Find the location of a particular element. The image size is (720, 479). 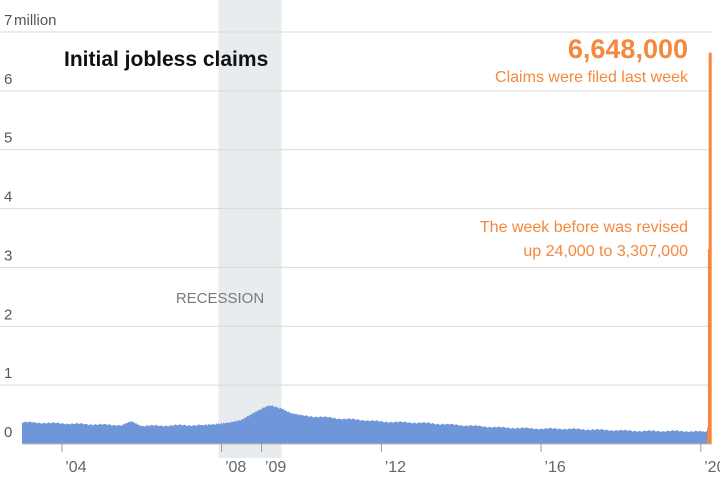

x-axis: ’04 ’08 ’09 ’12 ’16 ’20 is located at coordinates (371, 459).